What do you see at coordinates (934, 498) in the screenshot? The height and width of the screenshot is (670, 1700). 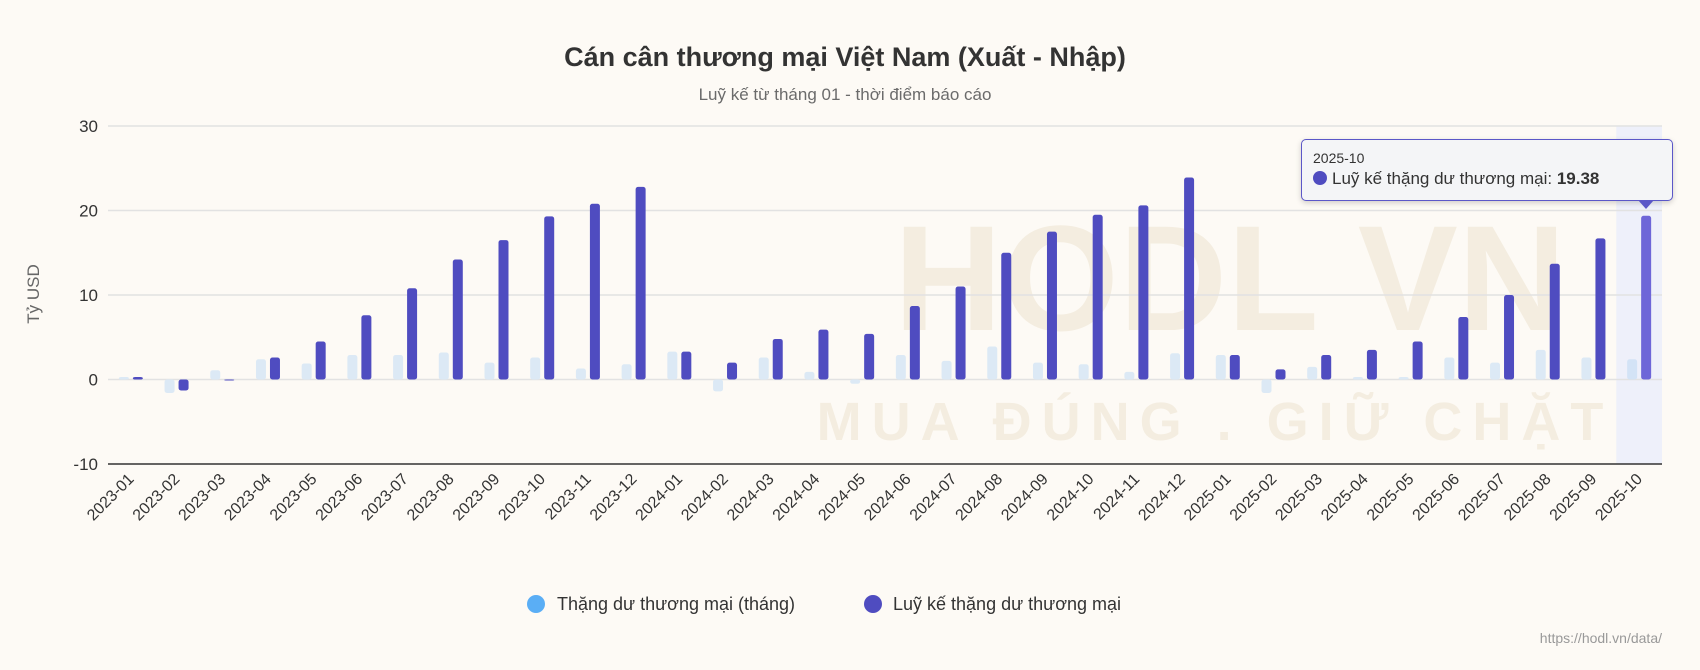 I see `x-tick: 2024-07` at bounding box center [934, 498].